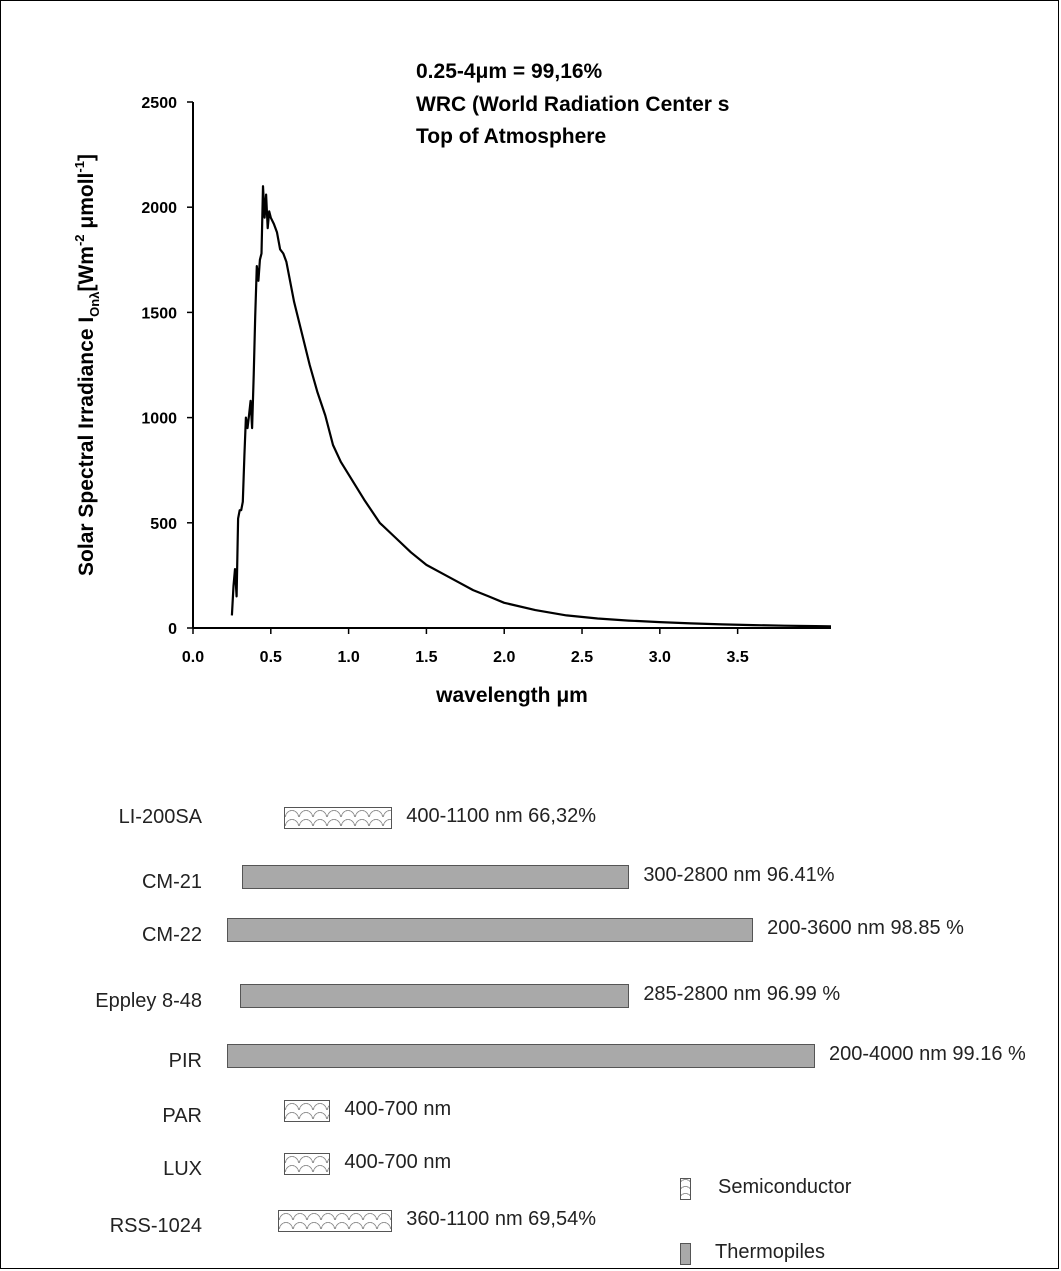 This screenshot has width=1061, height=1271. What do you see at coordinates (163, 524) in the screenshot?
I see `y-tick-label: 500` at bounding box center [163, 524].